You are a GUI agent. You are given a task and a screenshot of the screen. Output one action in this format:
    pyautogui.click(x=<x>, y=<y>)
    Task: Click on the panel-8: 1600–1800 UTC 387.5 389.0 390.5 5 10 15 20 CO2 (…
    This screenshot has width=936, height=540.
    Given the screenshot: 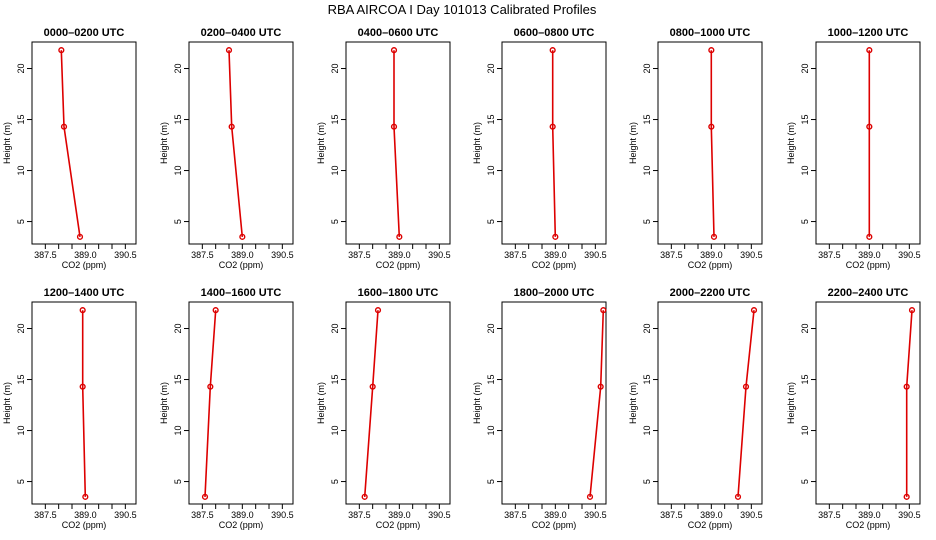 What is the action you would take?
    pyautogui.click(x=383, y=408)
    